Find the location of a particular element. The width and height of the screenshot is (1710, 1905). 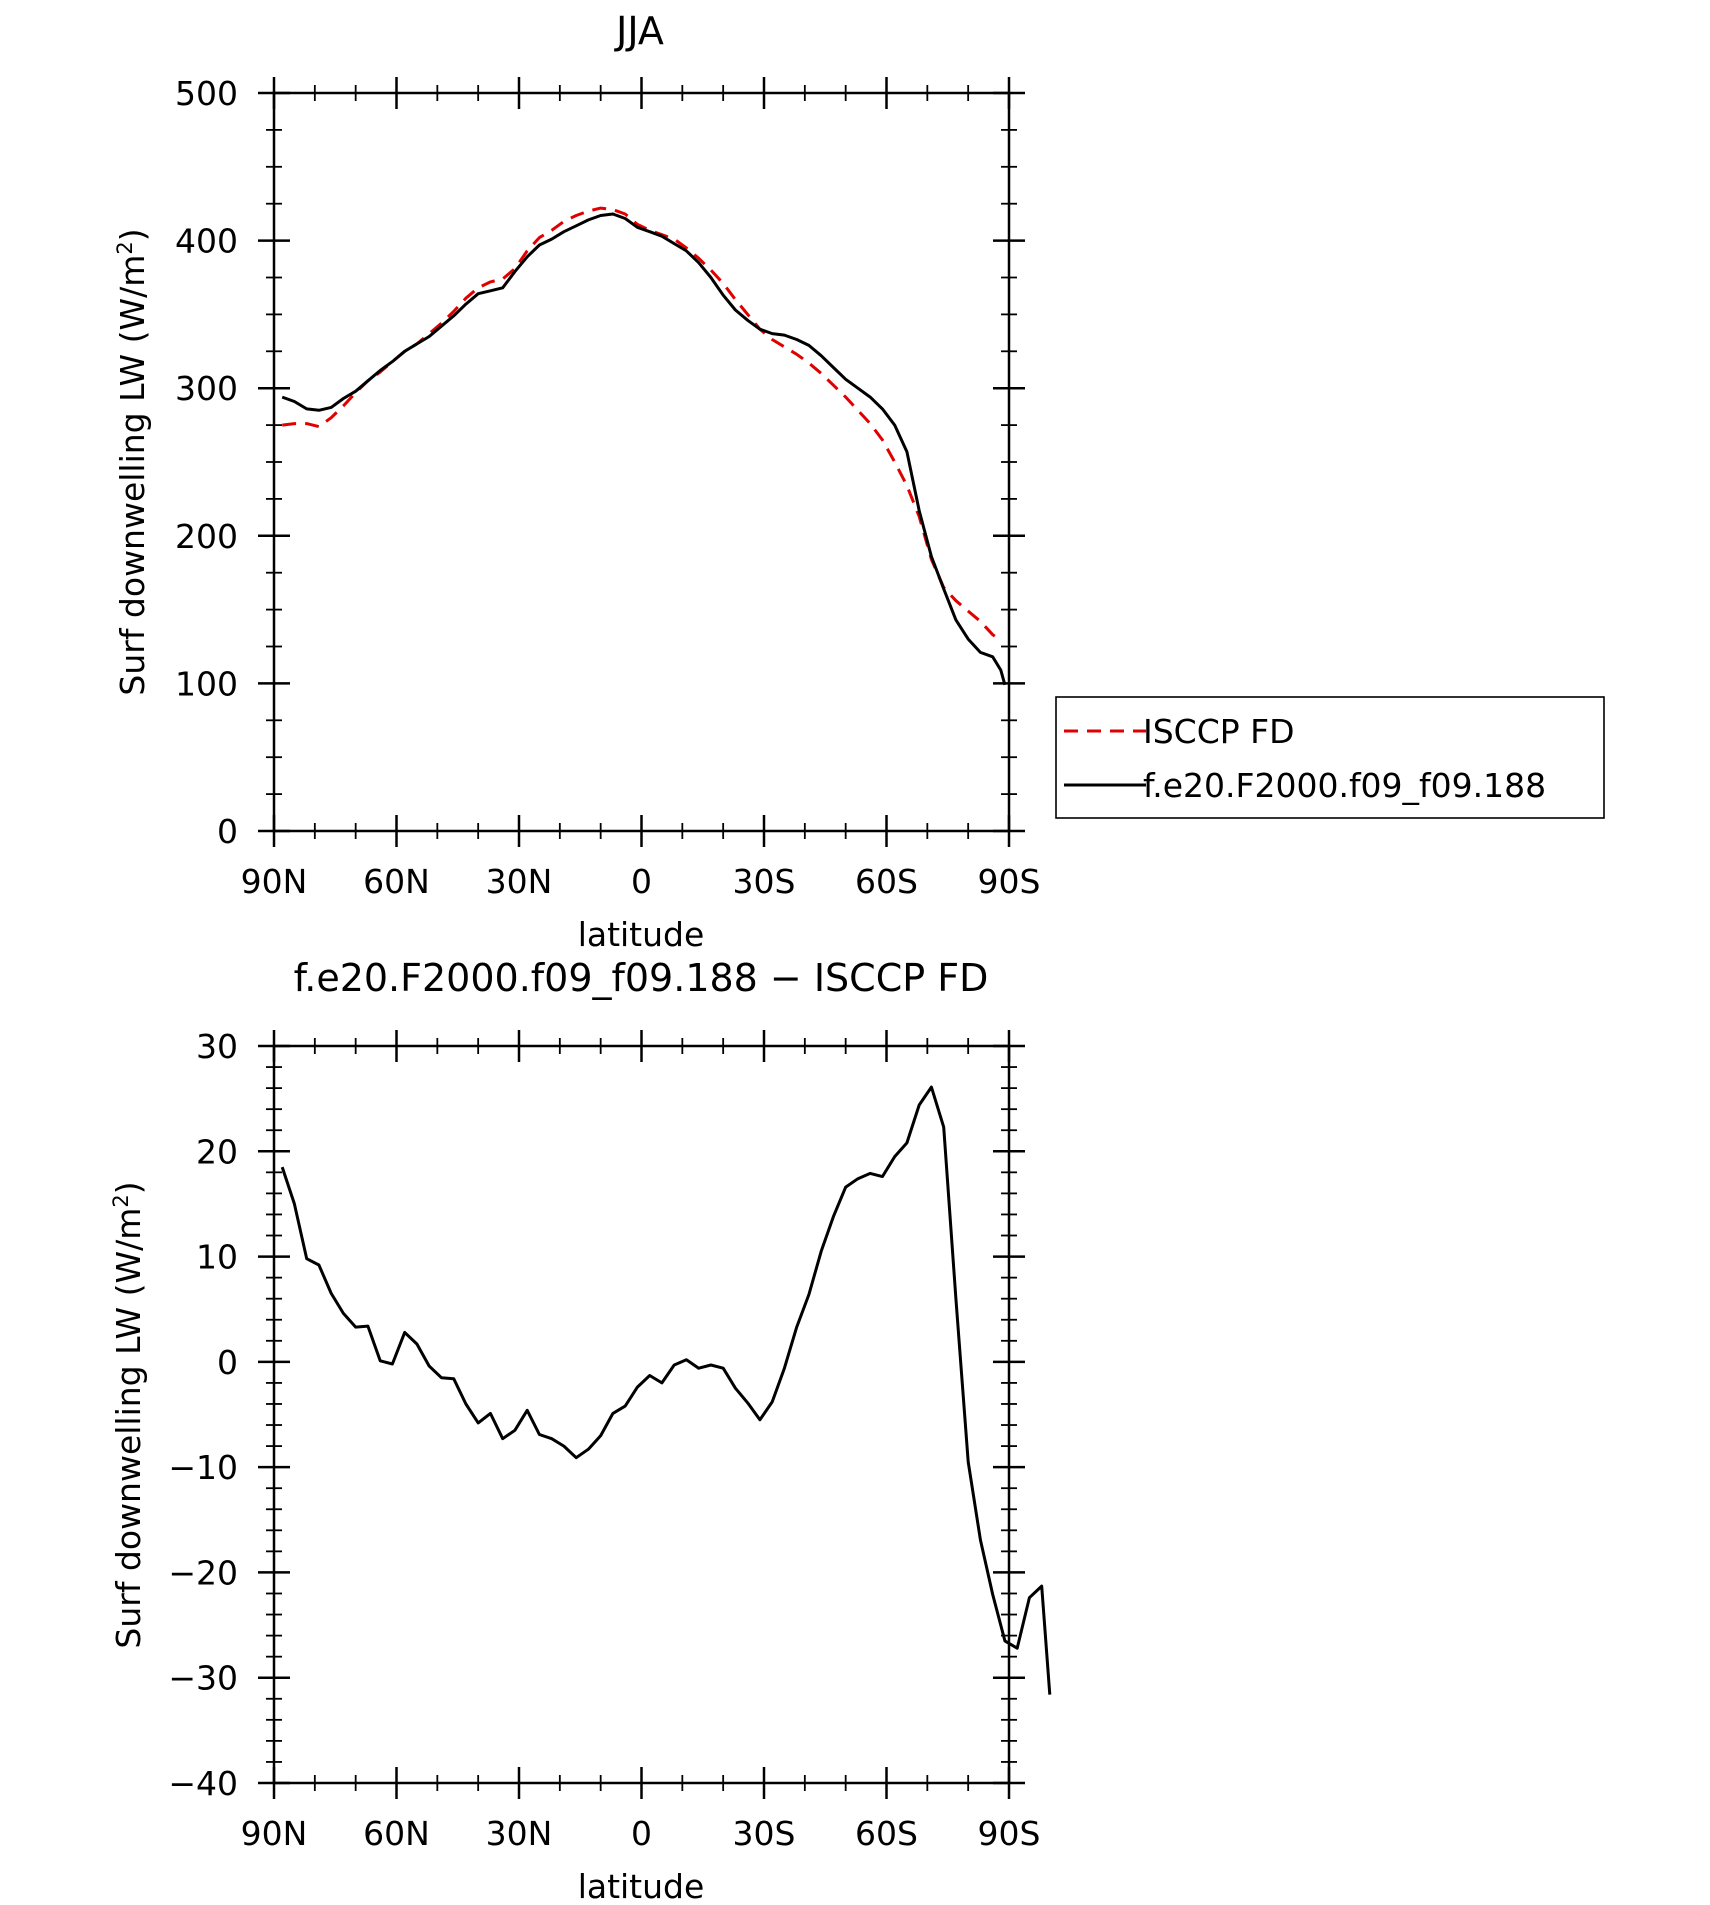

chart-title: JJA is located at coordinates (639, 31).